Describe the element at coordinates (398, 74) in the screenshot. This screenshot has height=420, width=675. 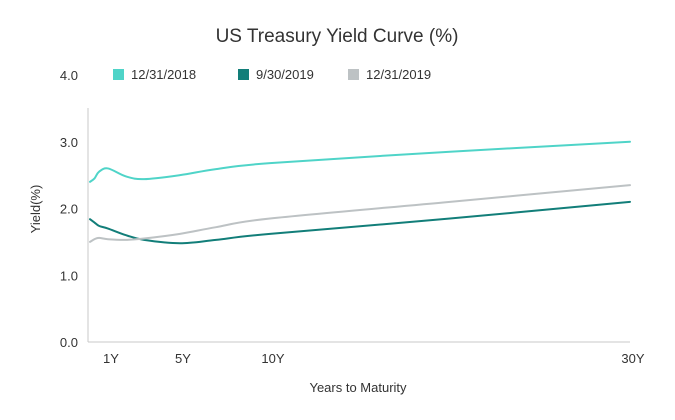
I see `legend-label: 12/31/2019` at that location.